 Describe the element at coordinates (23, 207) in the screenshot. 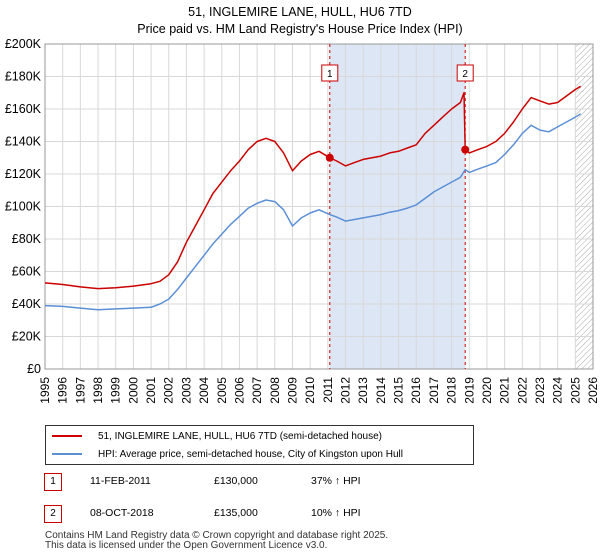

I see `y-tick-label: £100K` at that location.